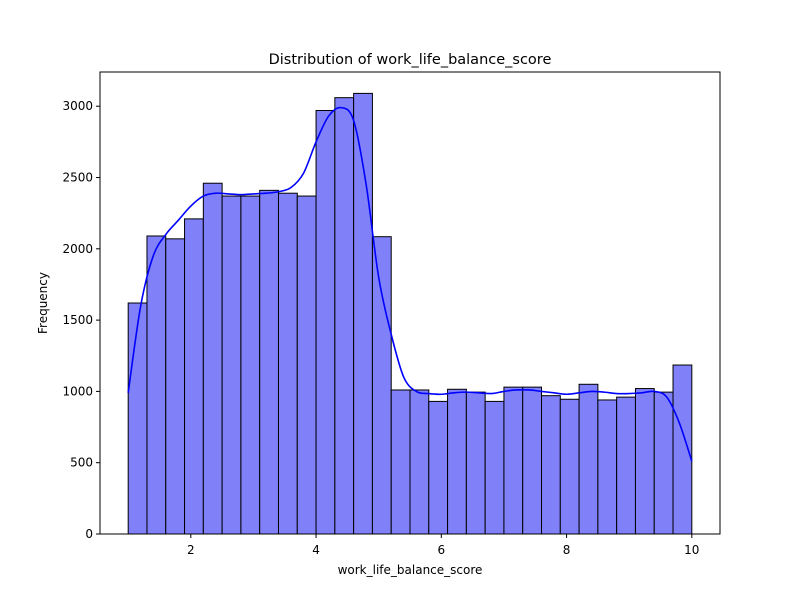 The width and height of the screenshot is (800, 600). What do you see at coordinates (316, 550) in the screenshot?
I see `x-tick-label: 4` at bounding box center [316, 550].